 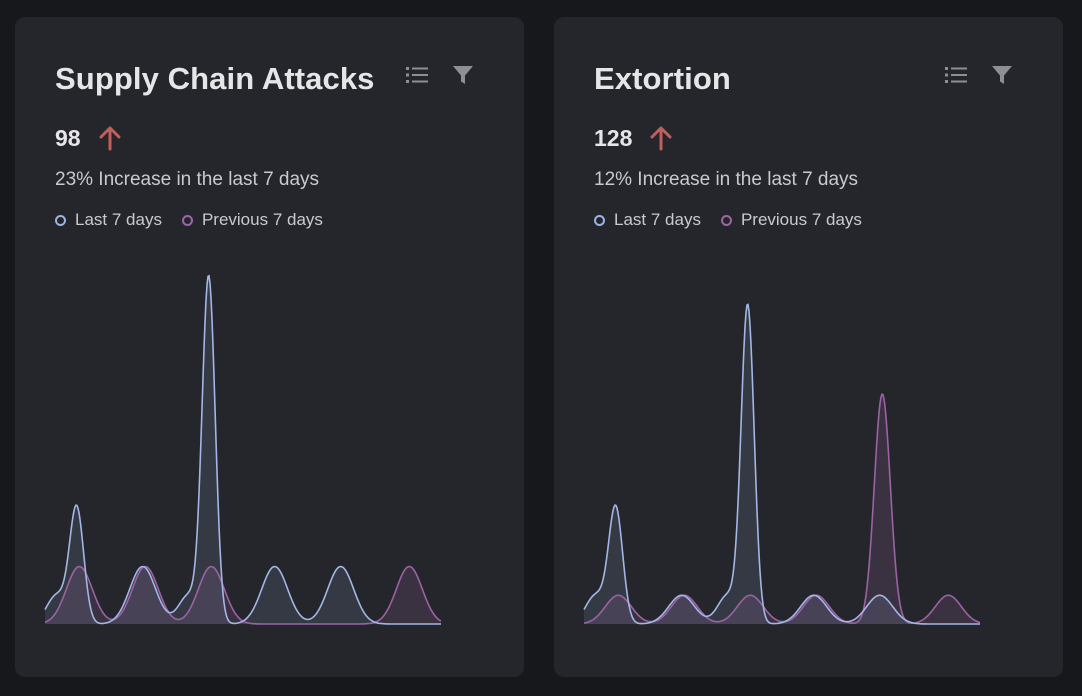 I want to click on card-title: Supply Chain Attacks, so click(x=215, y=78).